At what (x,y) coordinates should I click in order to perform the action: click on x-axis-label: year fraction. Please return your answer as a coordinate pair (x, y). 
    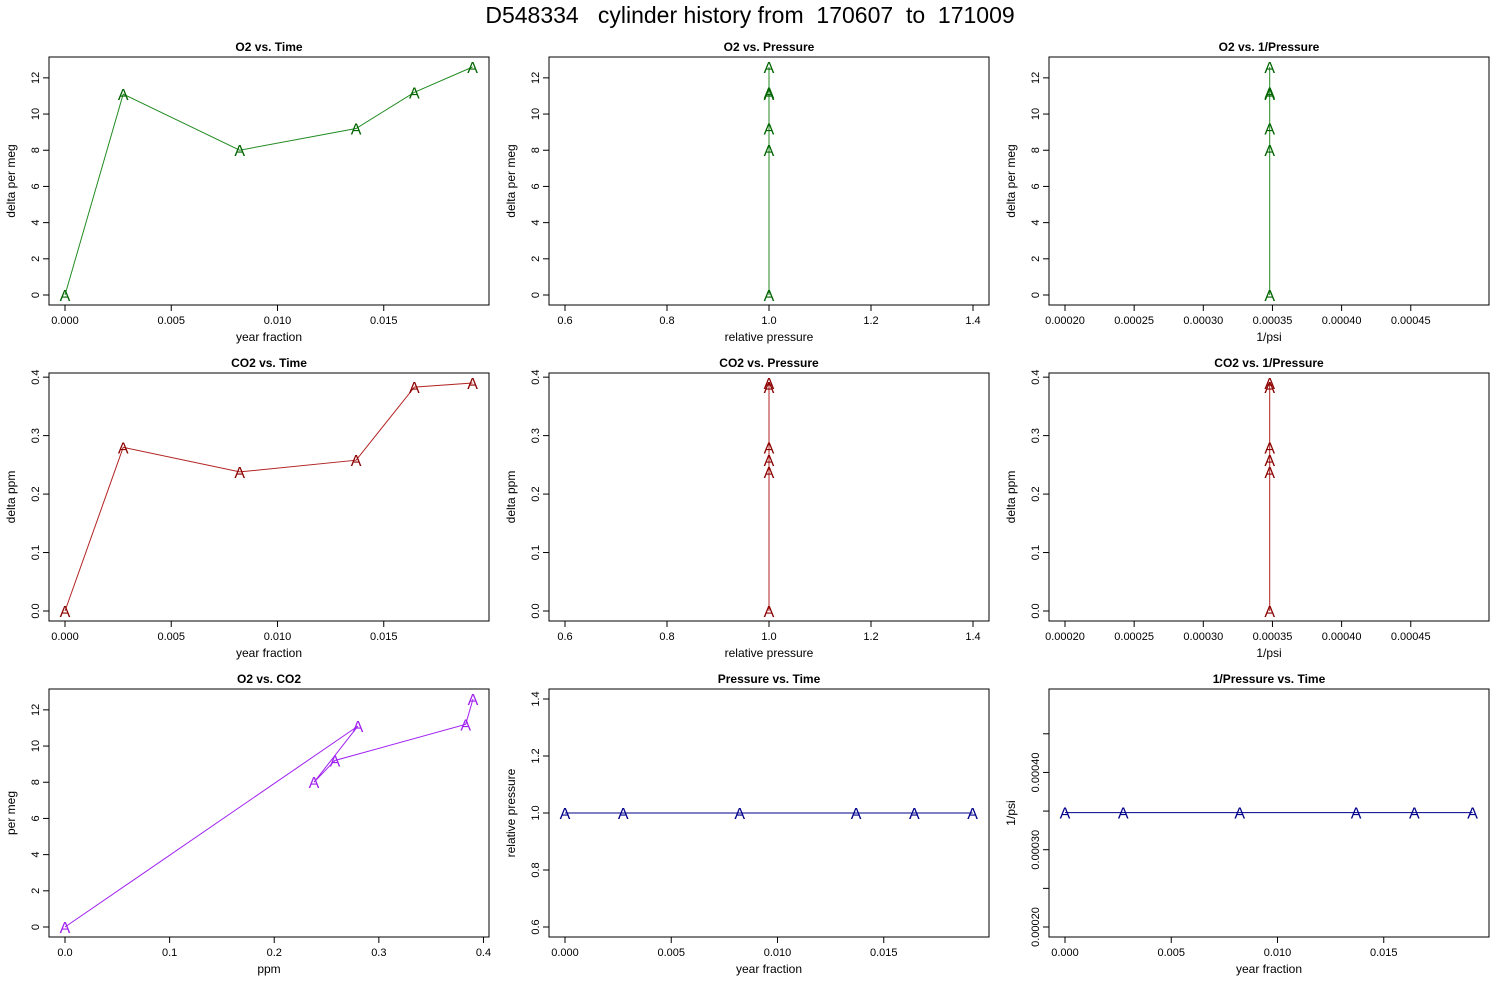
    Looking at the image, I should click on (1269, 969).